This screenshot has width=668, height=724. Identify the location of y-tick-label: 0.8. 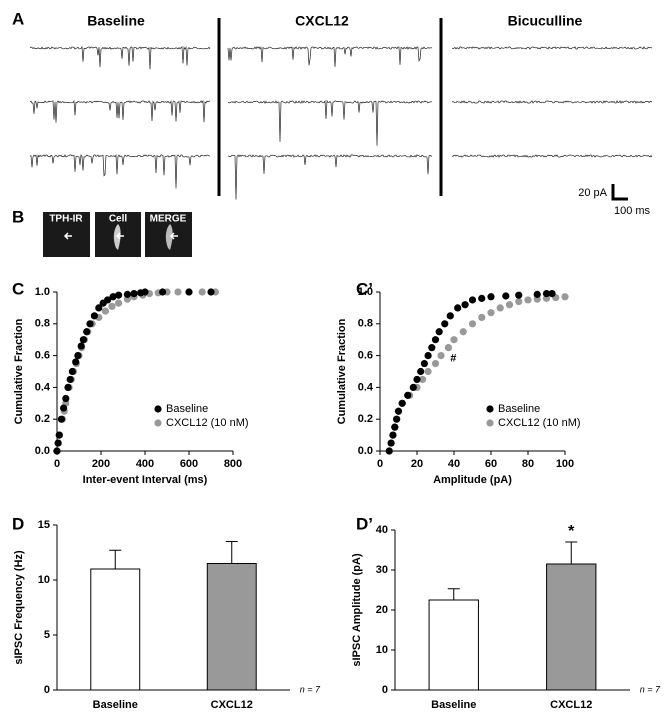
(42, 324).